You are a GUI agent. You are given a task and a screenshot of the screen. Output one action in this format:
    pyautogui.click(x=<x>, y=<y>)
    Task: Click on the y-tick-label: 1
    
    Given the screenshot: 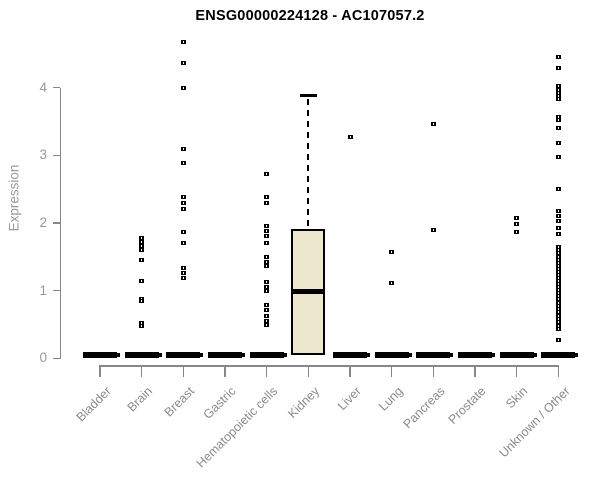 What is the action you would take?
    pyautogui.click(x=43, y=290)
    